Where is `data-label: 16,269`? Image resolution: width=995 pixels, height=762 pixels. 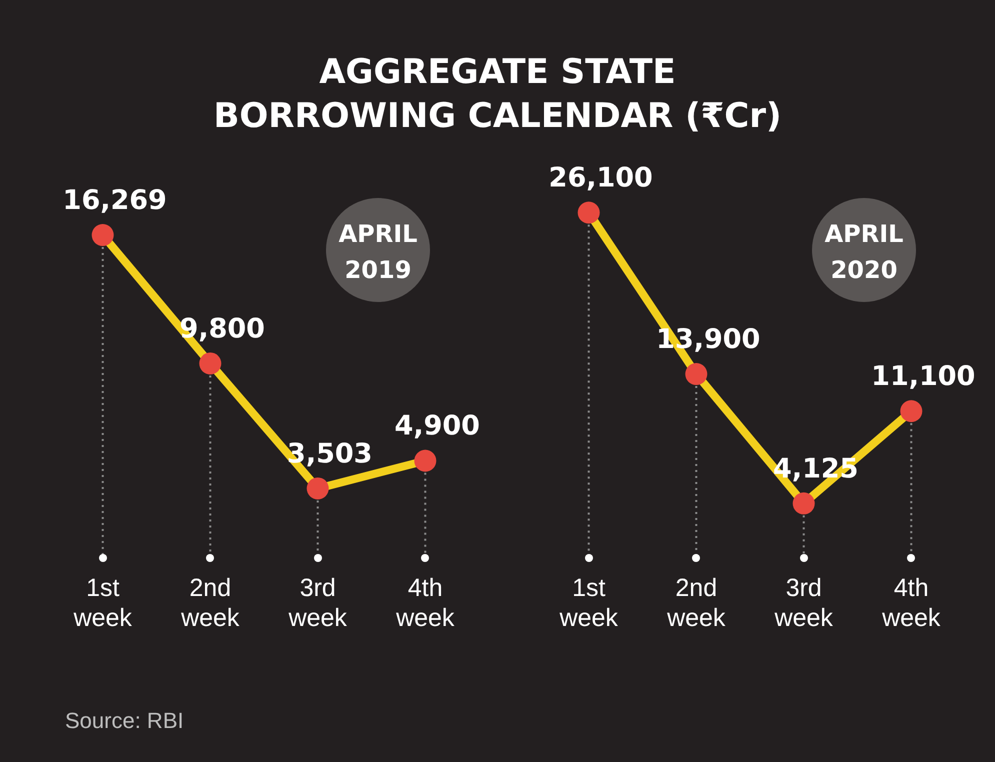
data-label: 16,269 is located at coordinates (114, 200).